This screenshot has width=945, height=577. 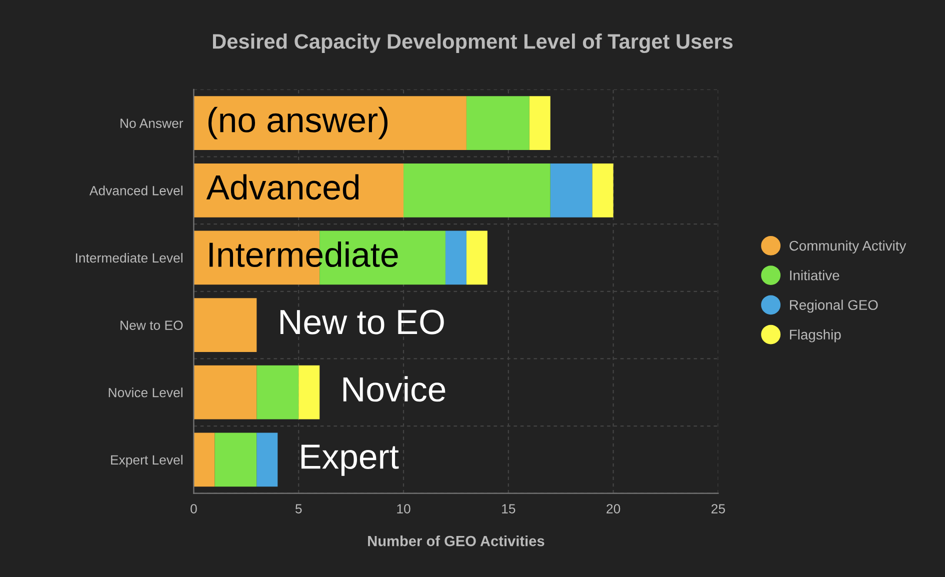 What do you see at coordinates (145, 393) in the screenshot?
I see `y-tick-label: Novice Level` at bounding box center [145, 393].